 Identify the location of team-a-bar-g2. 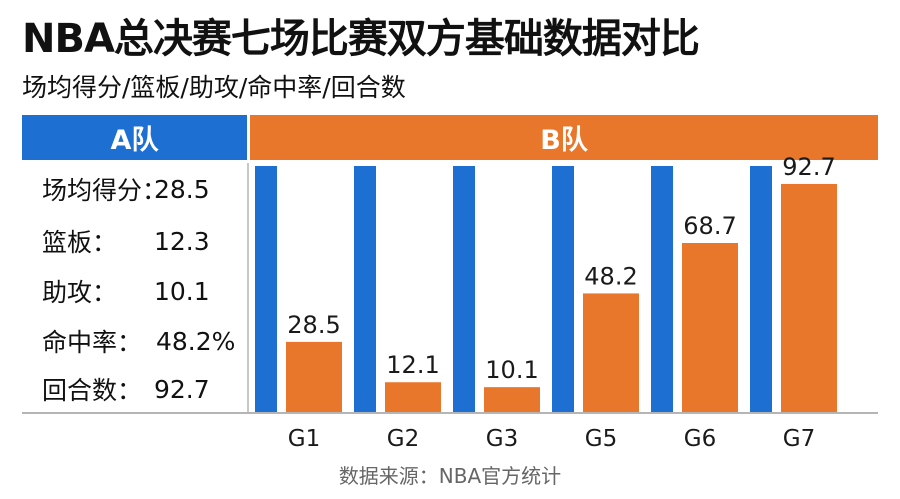
(365, 289).